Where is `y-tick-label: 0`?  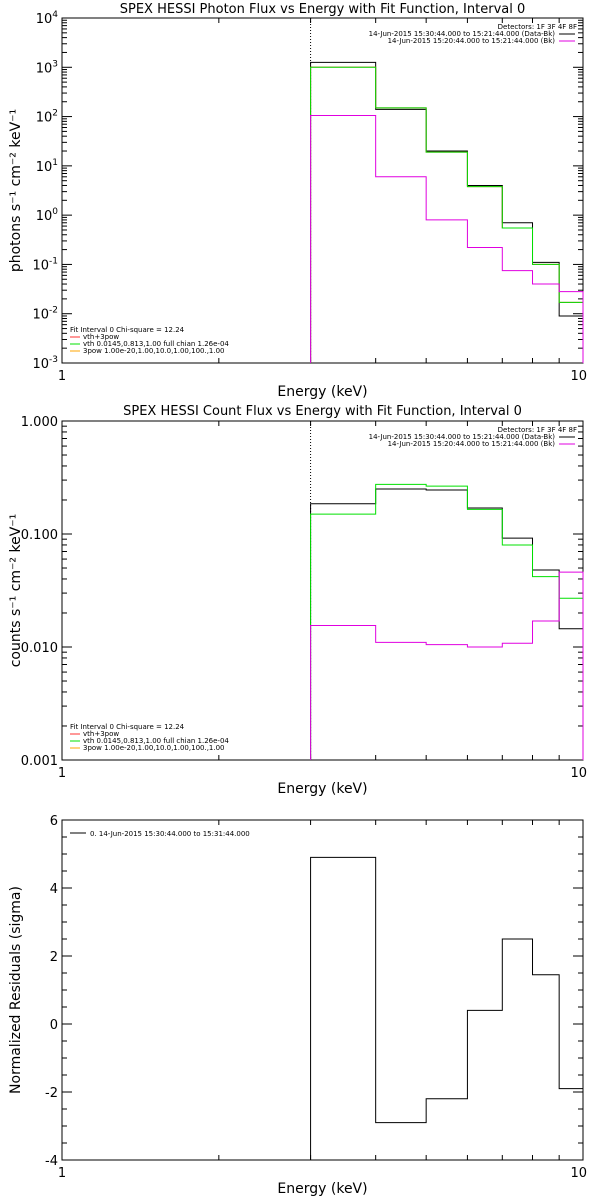
y-tick-label: 0 is located at coordinates (54, 1025).